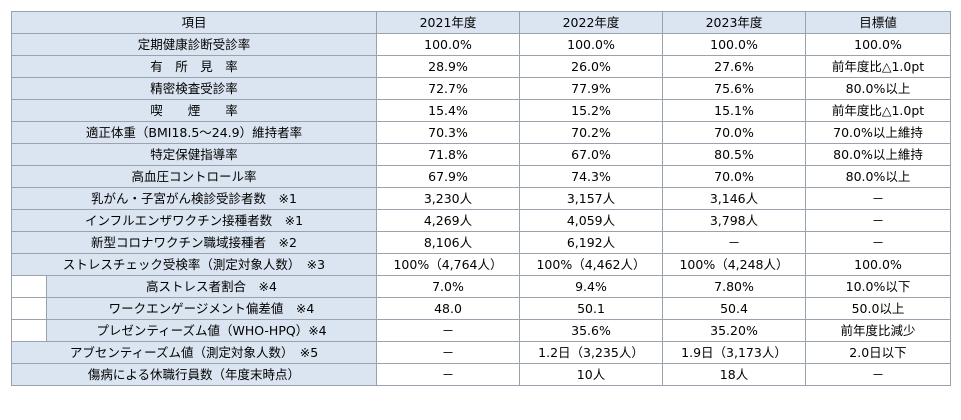 The height and width of the screenshot is (420, 961). Describe the element at coordinates (211, 308) in the screenshot. I see `row-item-label: ワークエンゲージメント偏差値 ※4` at that location.